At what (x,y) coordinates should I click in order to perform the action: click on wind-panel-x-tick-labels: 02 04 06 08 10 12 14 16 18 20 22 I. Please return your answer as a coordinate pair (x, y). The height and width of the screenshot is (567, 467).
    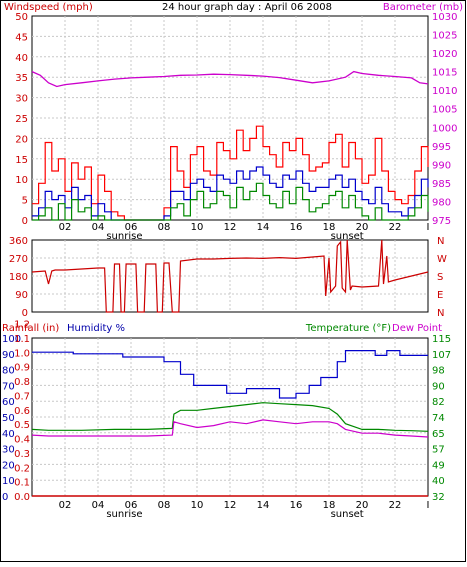
    Looking at the image, I should click on (244, 227).